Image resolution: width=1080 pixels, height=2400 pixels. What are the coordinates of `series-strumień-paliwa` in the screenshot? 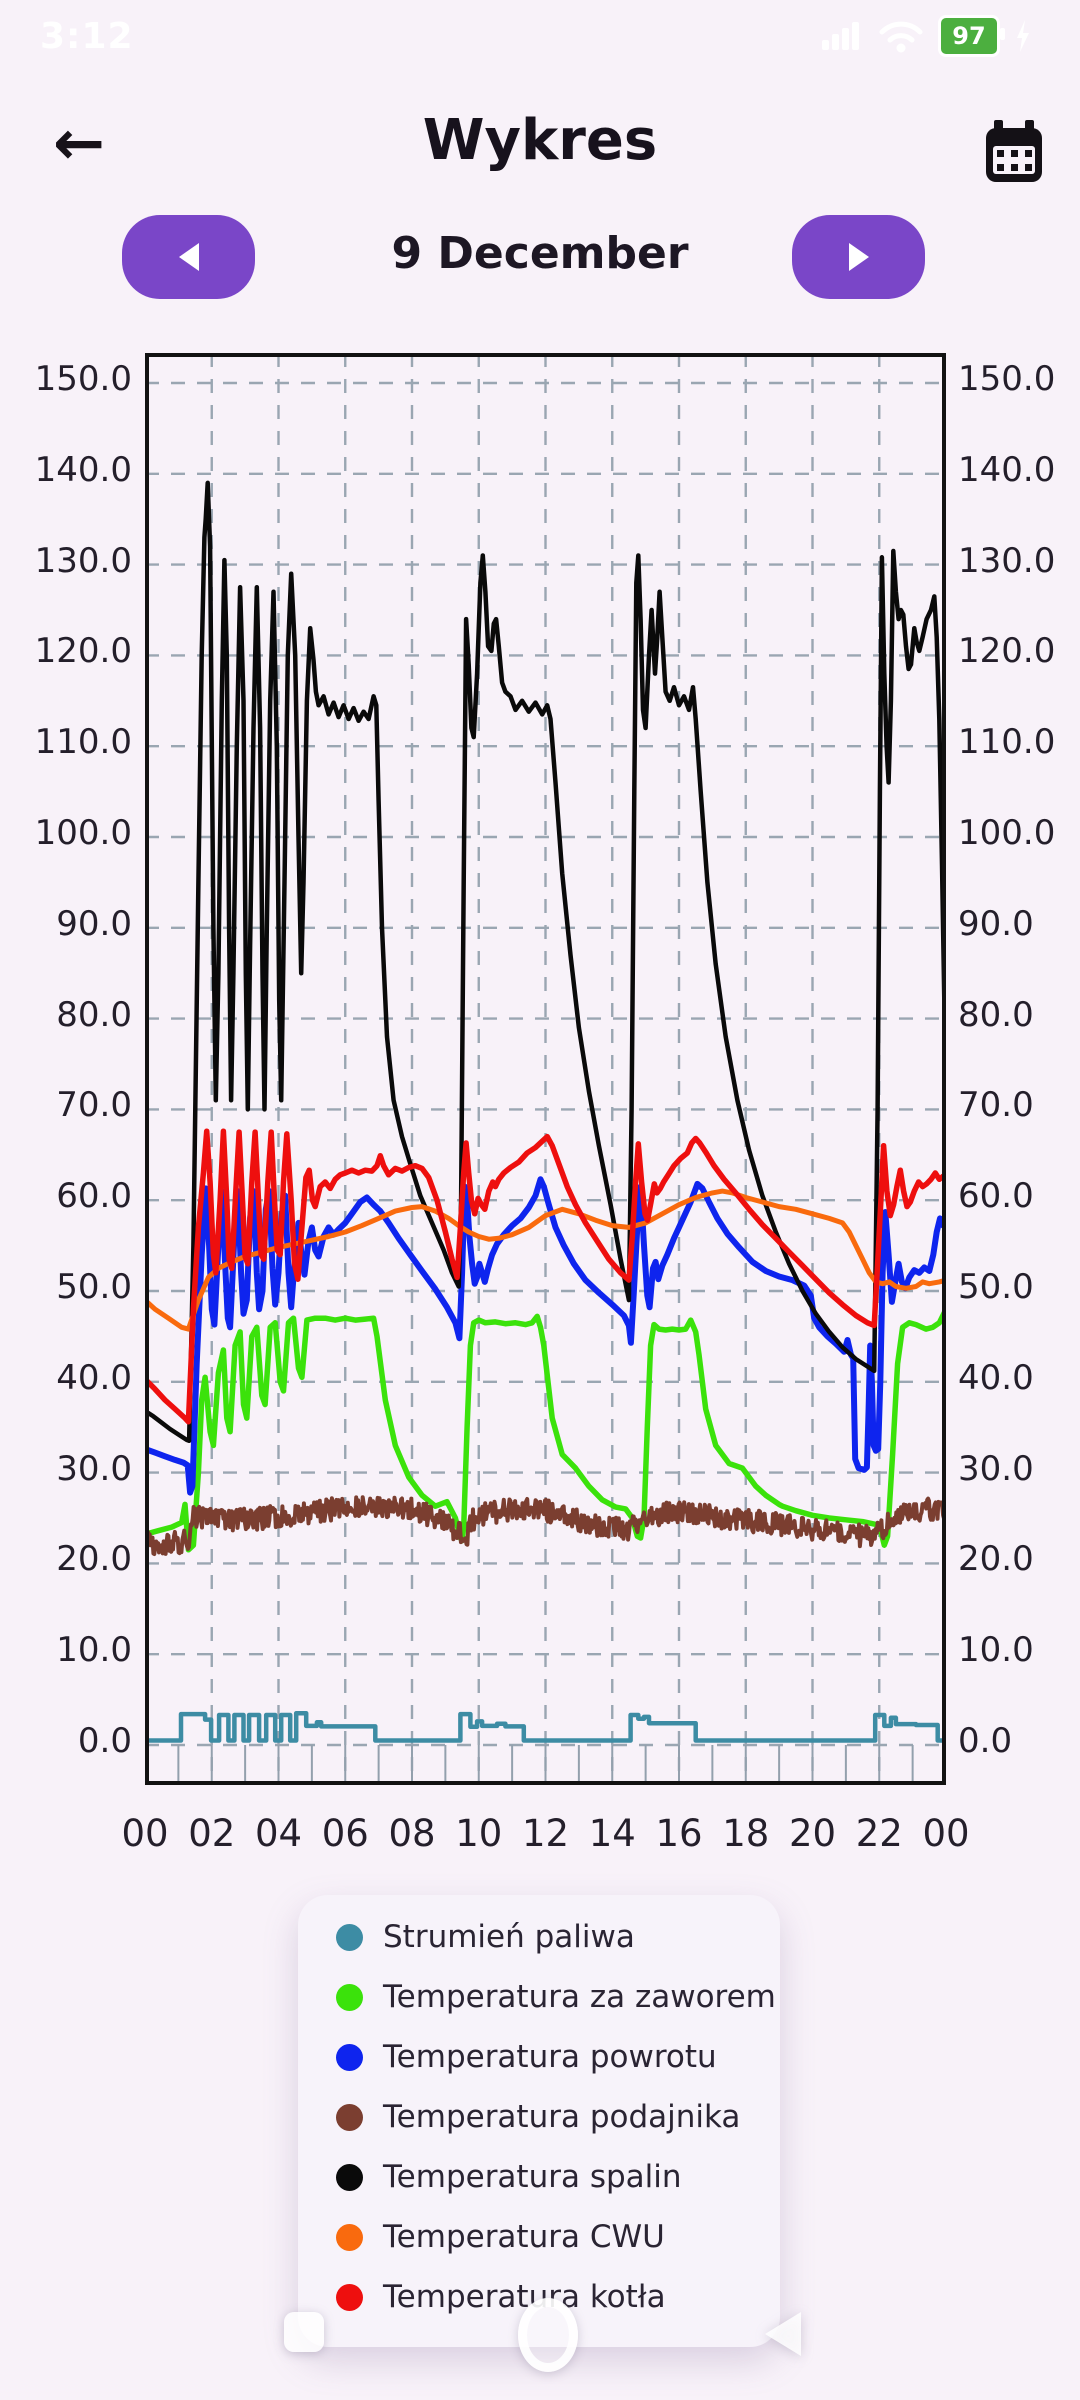 It's located at (545, 1726).